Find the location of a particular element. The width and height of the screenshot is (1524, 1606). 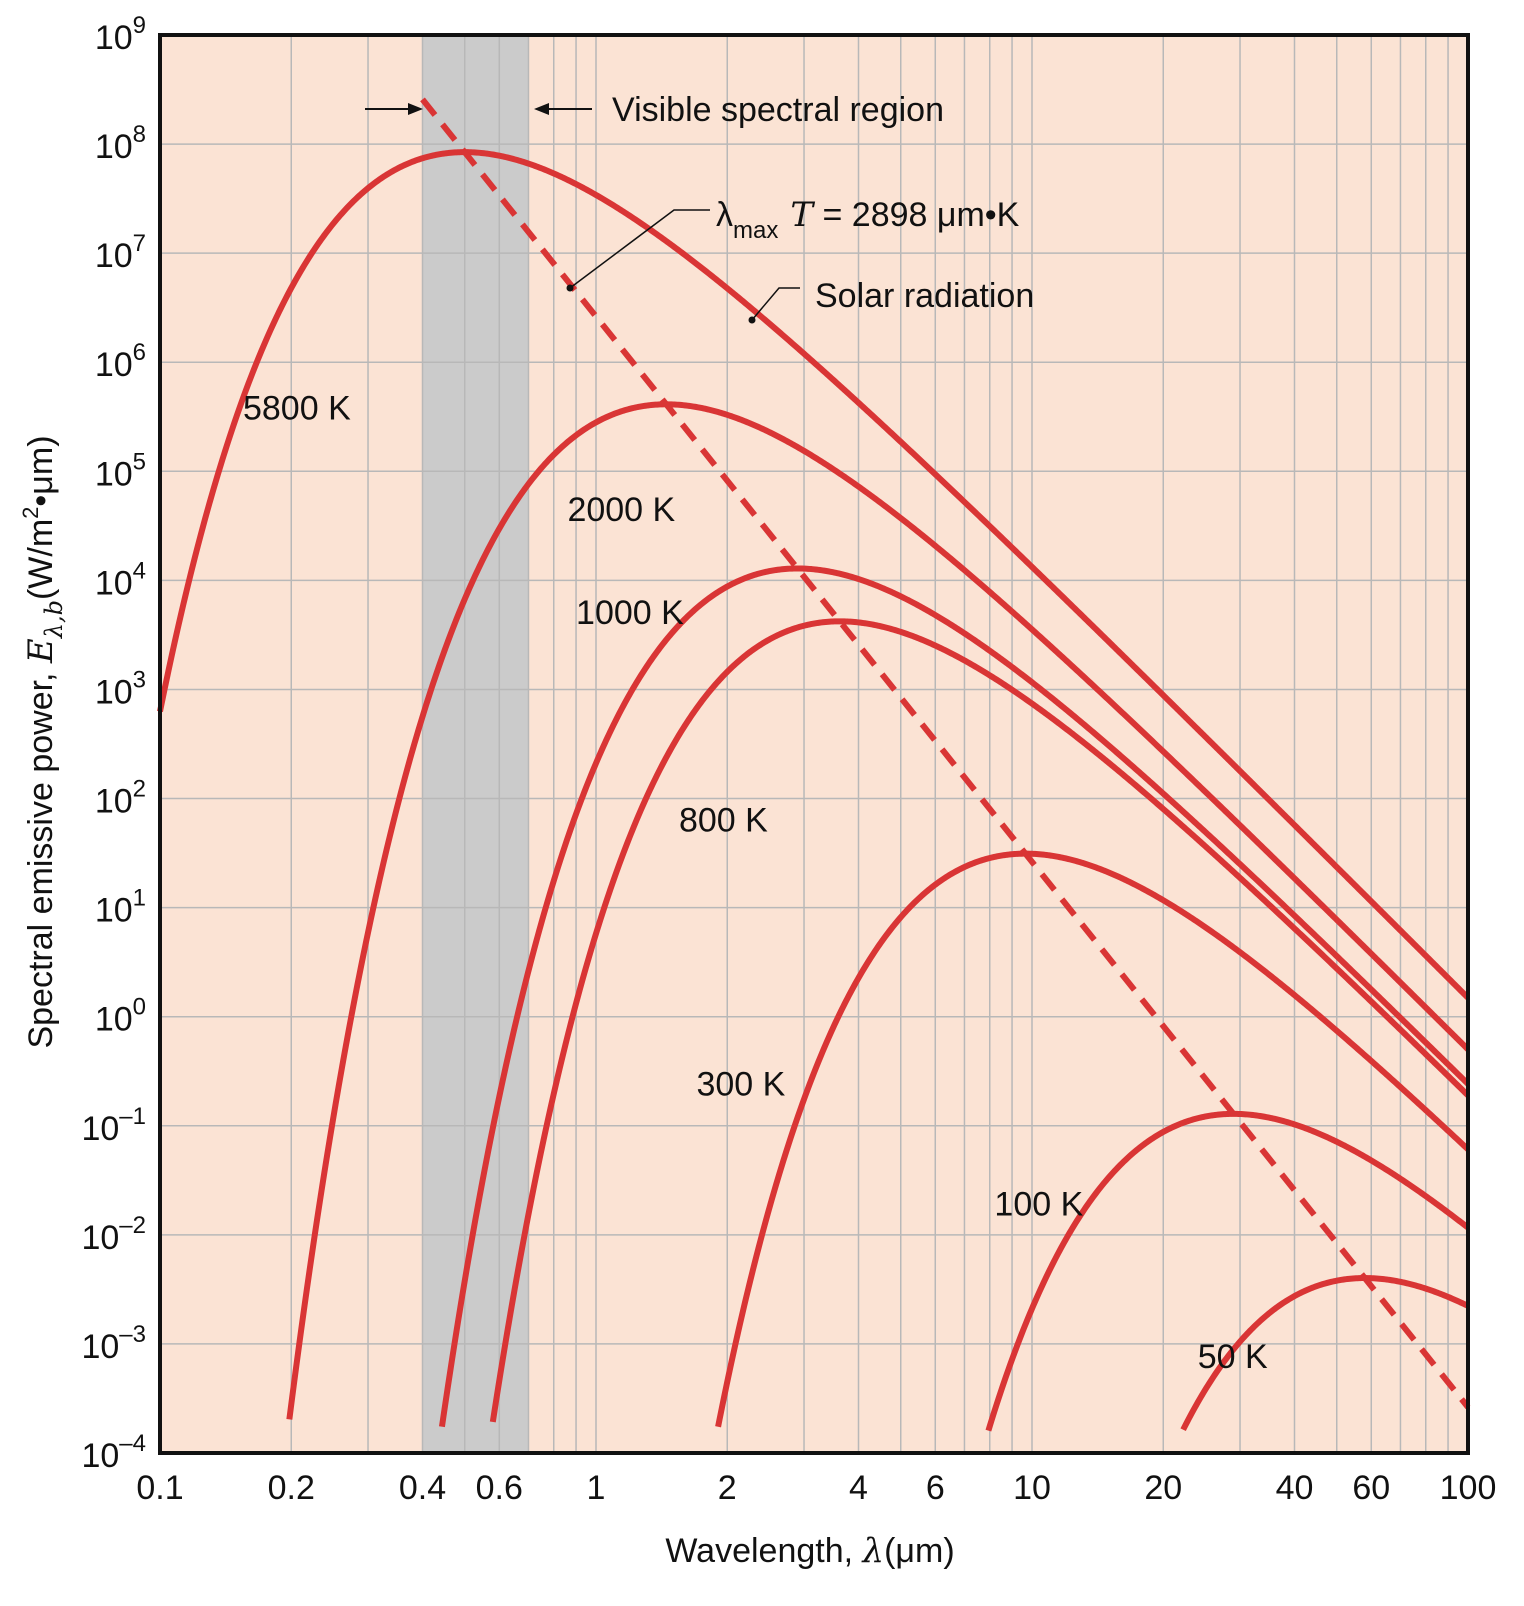

x-tick-label: 4 is located at coordinates (858, 1488).